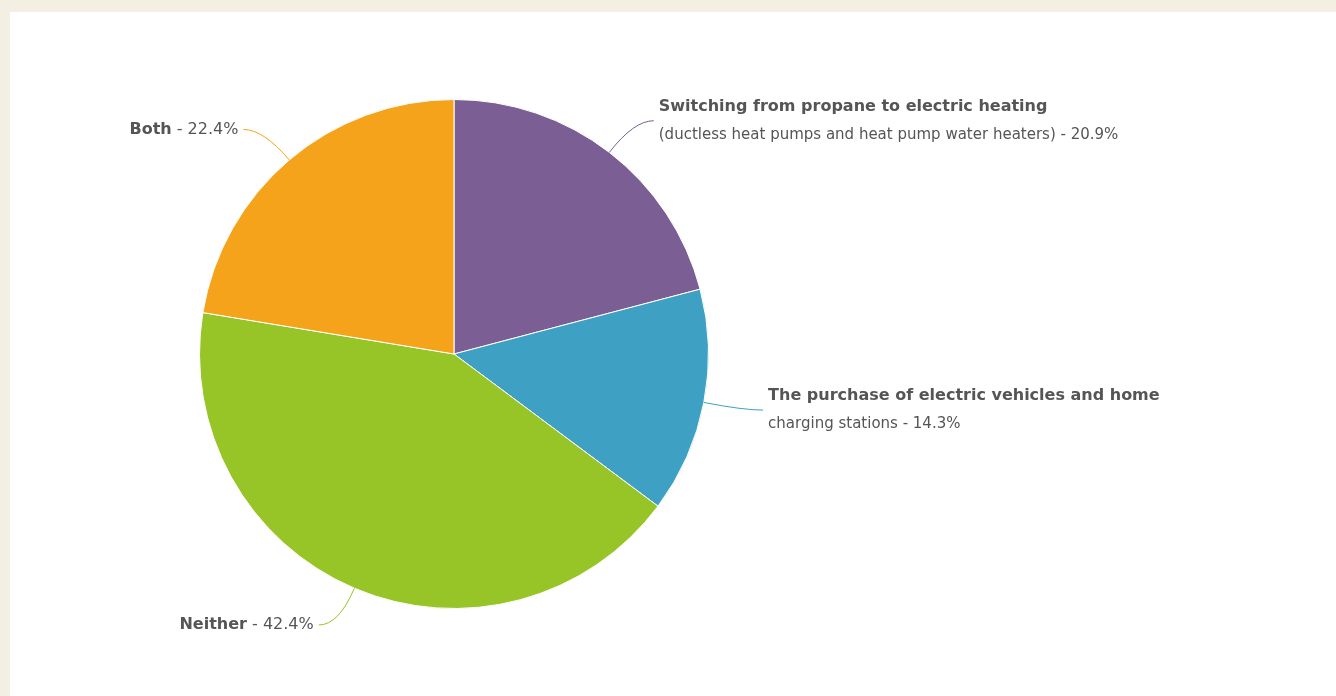  I want to click on slice-label: Switching from propane to electric heating (ductless heat pumps and heat pump water heaters) - 20.9%, so click(888, 119).